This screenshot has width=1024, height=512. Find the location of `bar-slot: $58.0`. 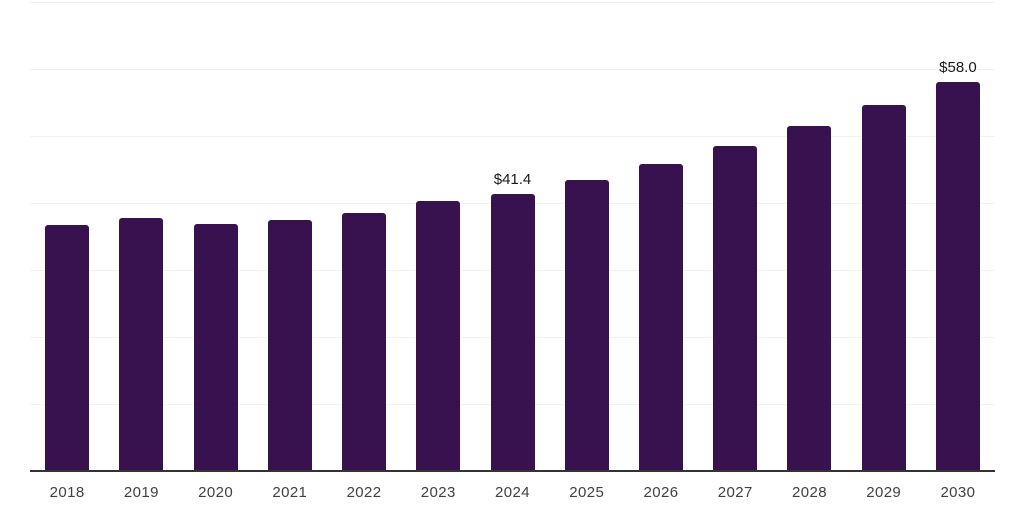

bar-slot: $58.0 is located at coordinates (958, 236).